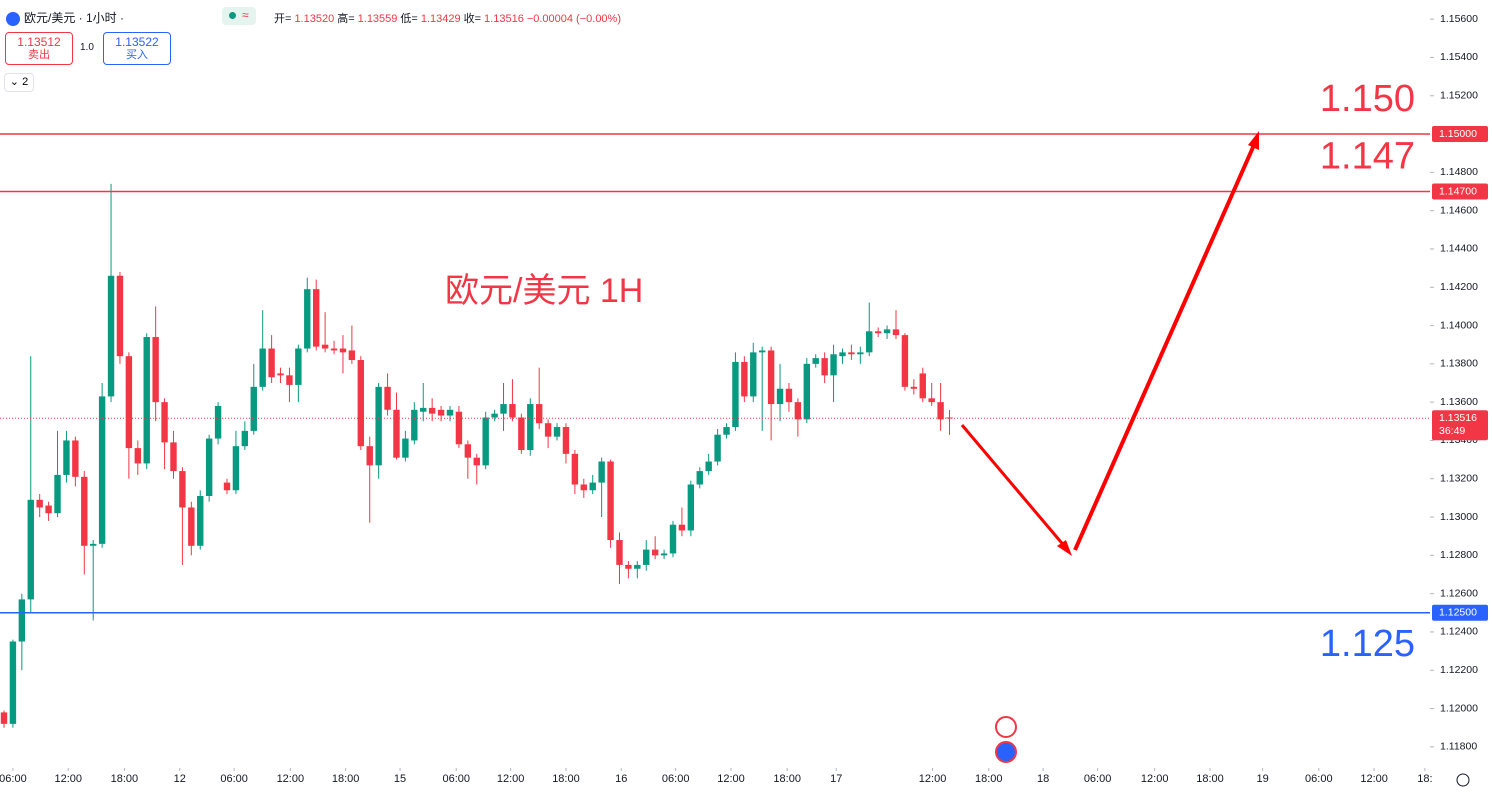  I want to click on indicator-count: 2, so click(25, 82).